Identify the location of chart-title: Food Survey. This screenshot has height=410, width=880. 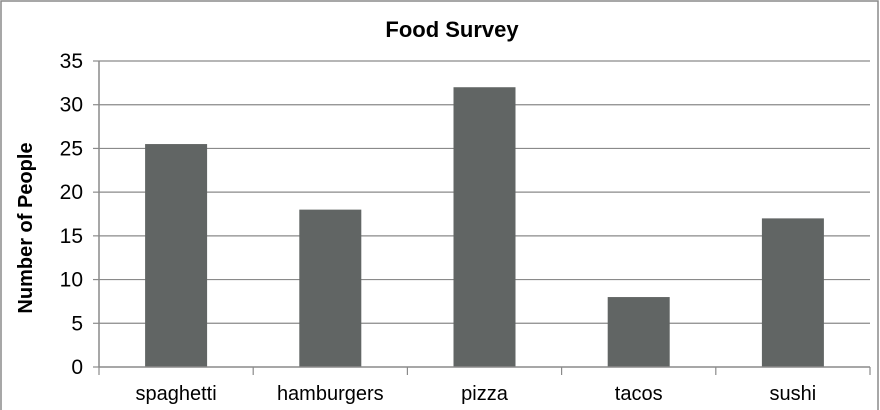
(452, 29).